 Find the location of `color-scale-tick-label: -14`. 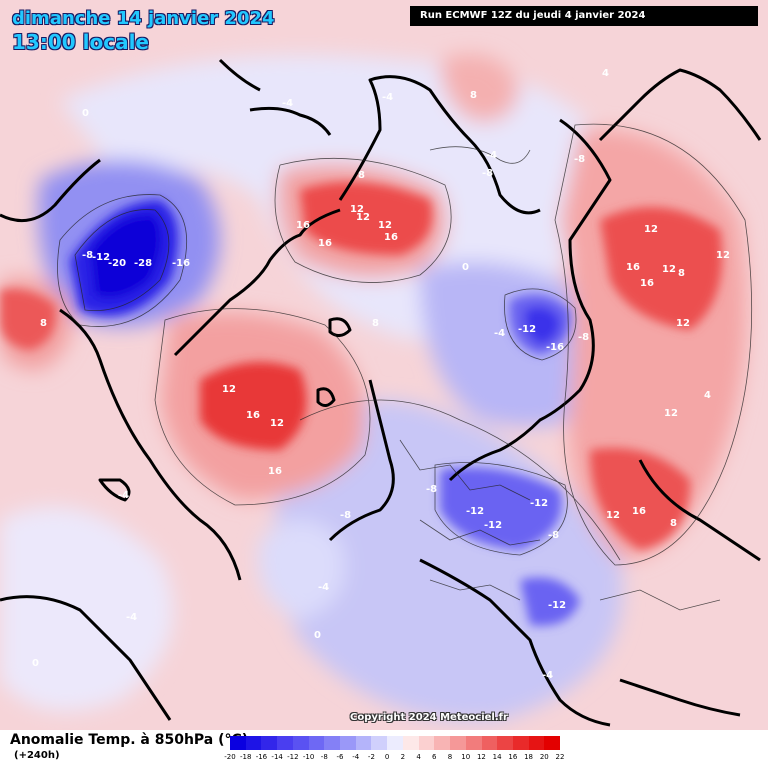

color-scale-tick-label: -14 is located at coordinates (277, 757).